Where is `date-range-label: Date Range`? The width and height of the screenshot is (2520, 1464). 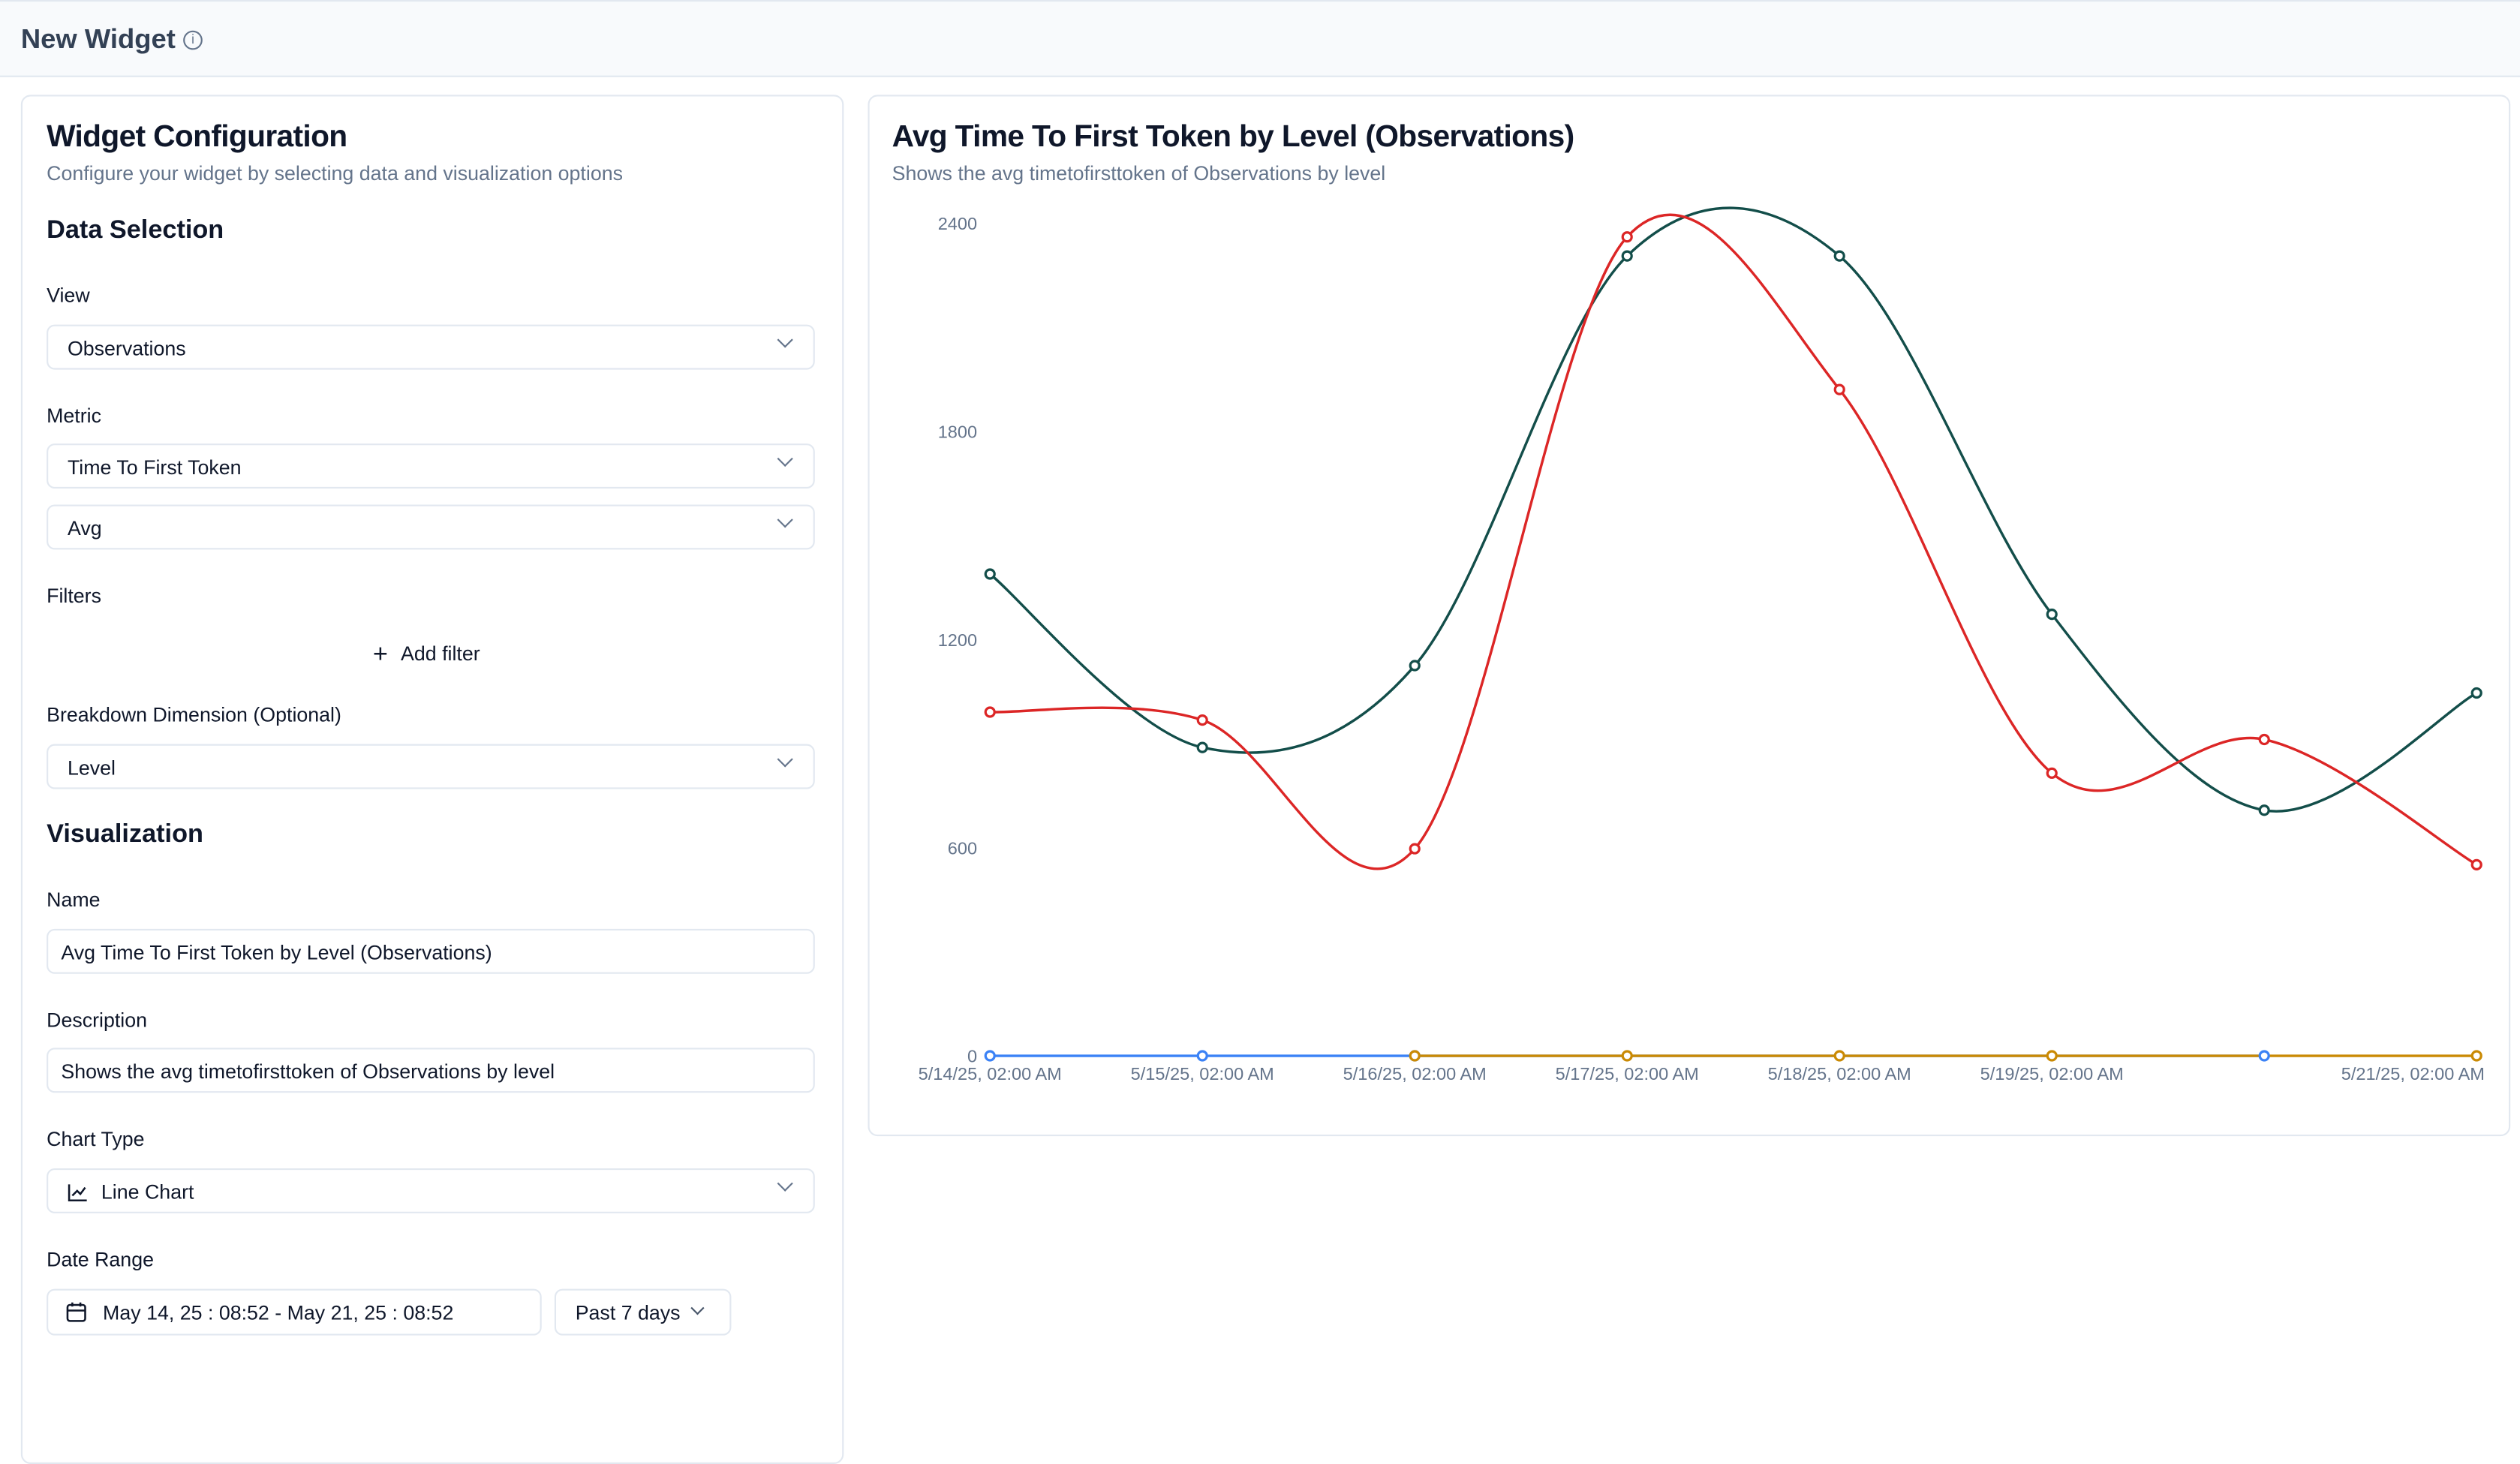
date-range-label: Date Range is located at coordinates (100, 1260).